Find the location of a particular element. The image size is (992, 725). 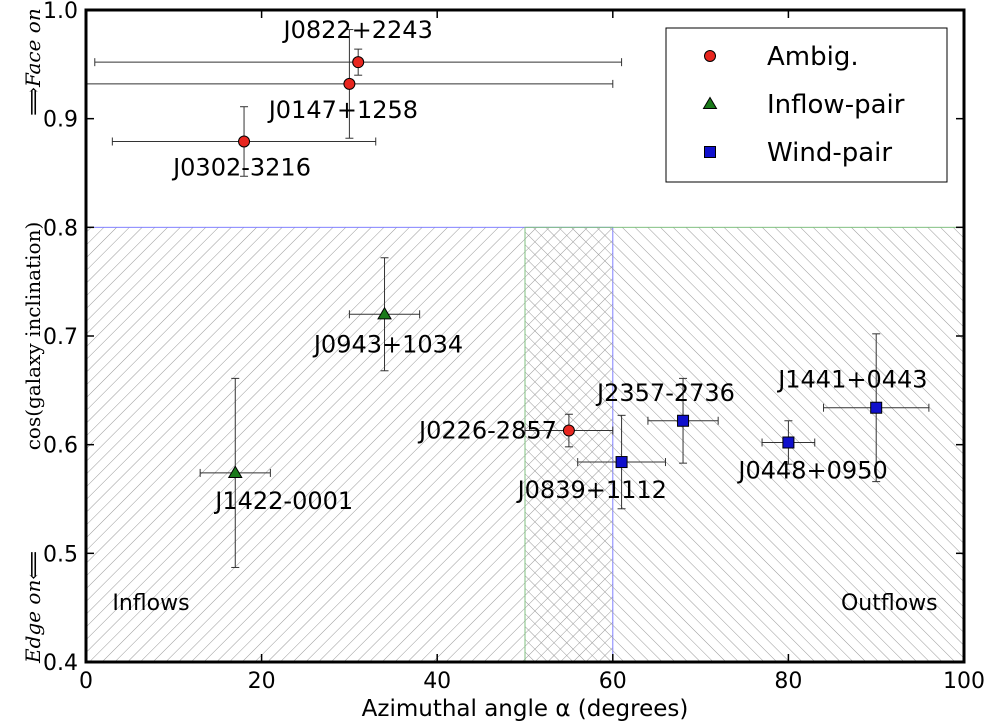

x-tick-label: 80 is located at coordinates (788, 681).